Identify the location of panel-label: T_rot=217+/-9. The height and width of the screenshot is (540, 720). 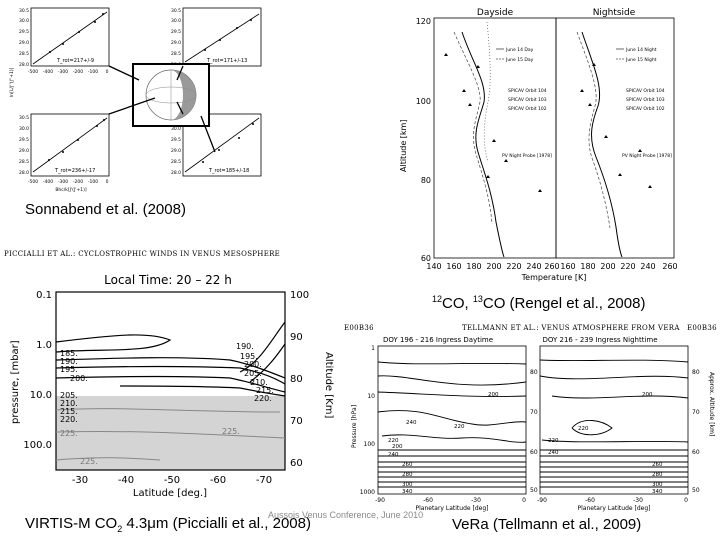
(75, 61).